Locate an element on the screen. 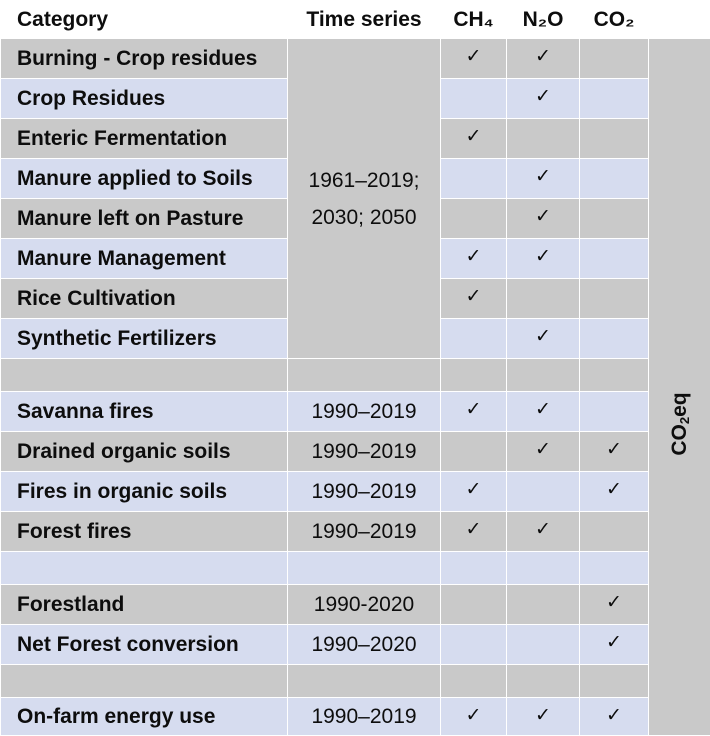 The height and width of the screenshot is (736, 710). category-cell: Manure left on Pasture is located at coordinates (144, 219).